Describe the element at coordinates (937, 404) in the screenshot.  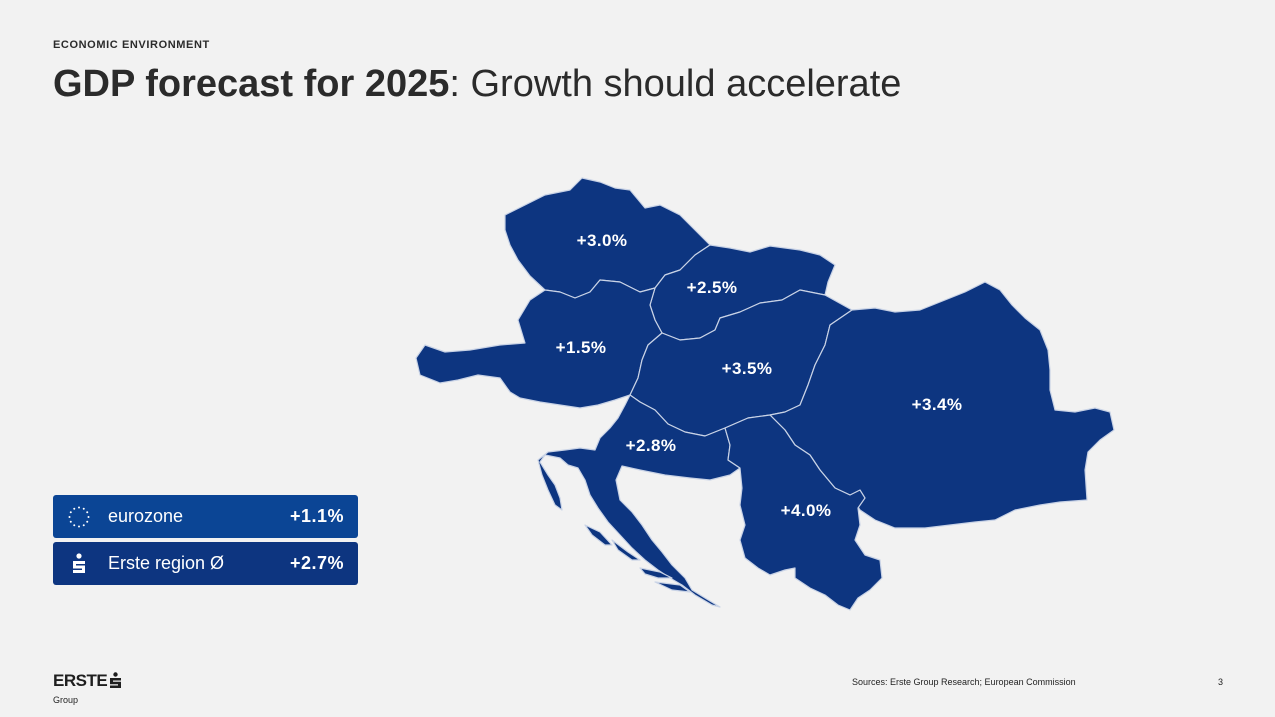
I see `map-label-ro: +3.4%` at that location.